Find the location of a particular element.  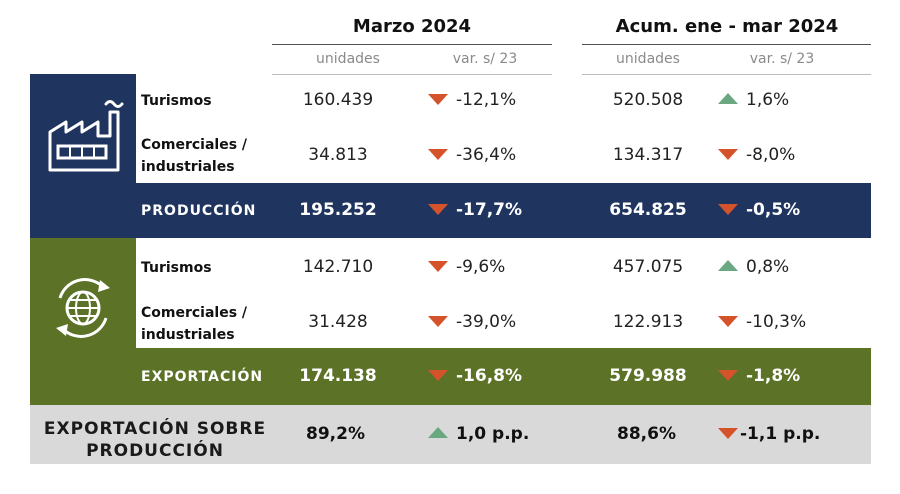

production-comerciales-cum-var: -8,0% is located at coordinates (756, 155).